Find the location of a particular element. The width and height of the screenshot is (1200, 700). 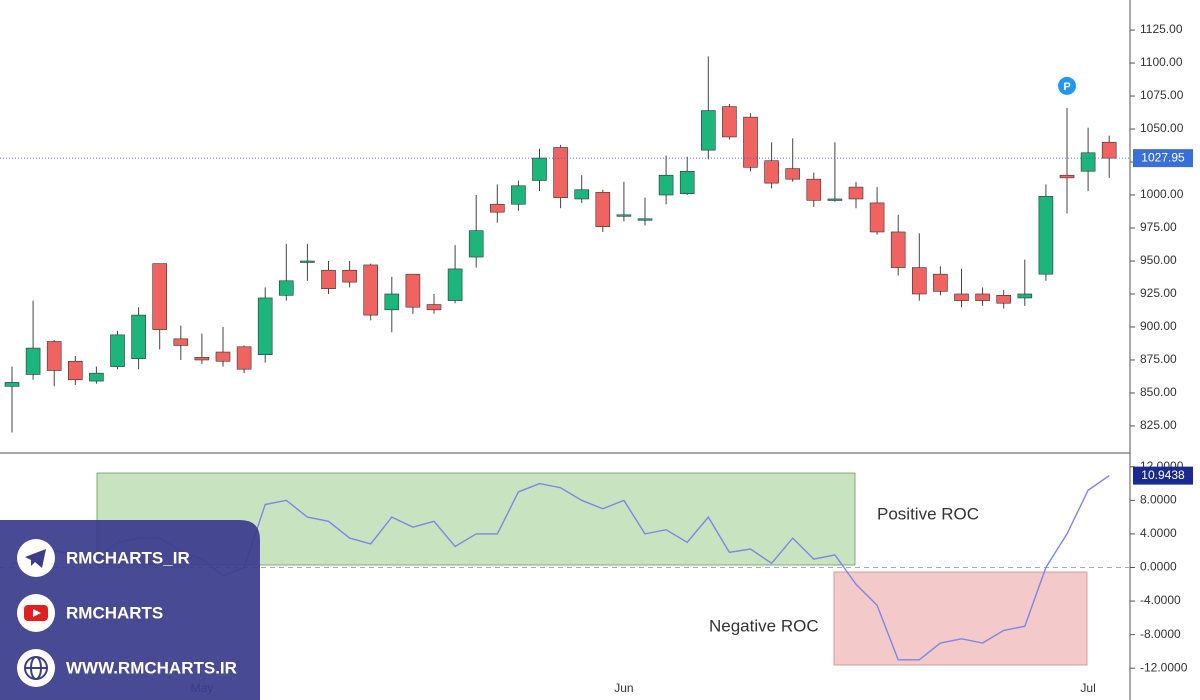

watermark-text: RMCHARTS_IR is located at coordinates (128, 557).